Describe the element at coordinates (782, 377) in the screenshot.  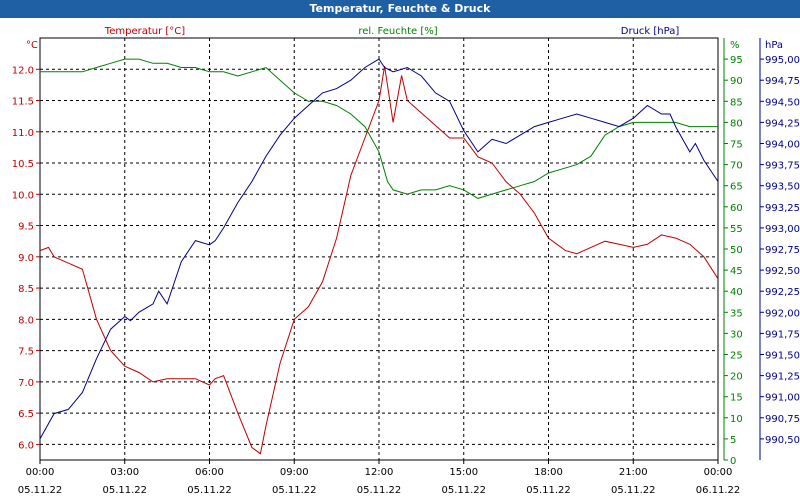
I see `pressure-tick-label: 991,25` at that location.